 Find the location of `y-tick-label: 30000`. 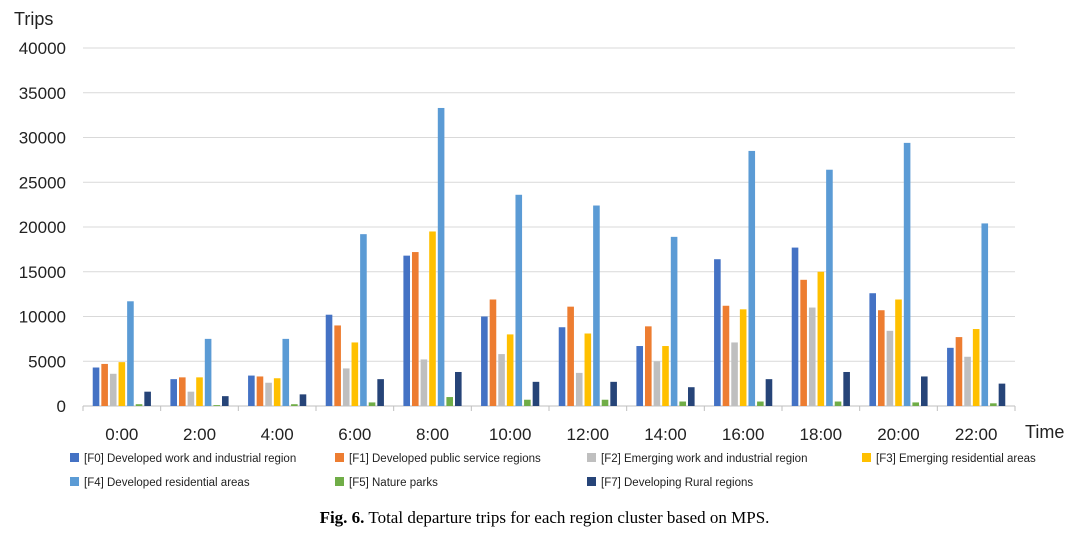

y-tick-label: 30000 is located at coordinates (42, 138).